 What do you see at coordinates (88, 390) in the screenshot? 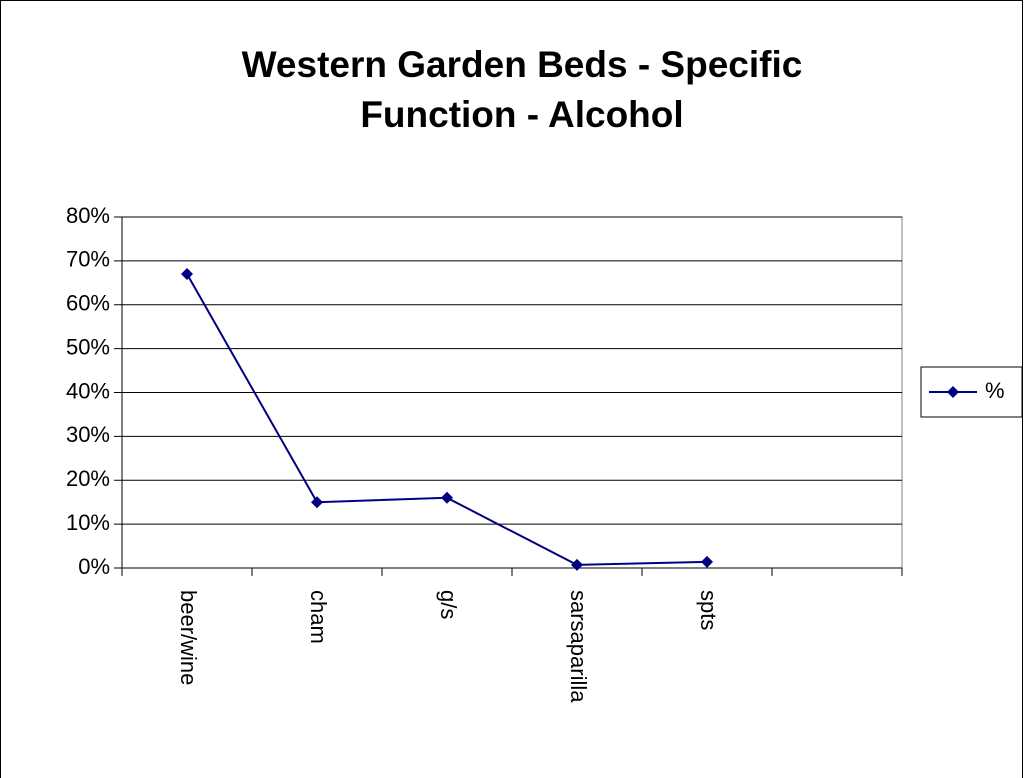
I see `y-tick-label: 40%` at bounding box center [88, 390].